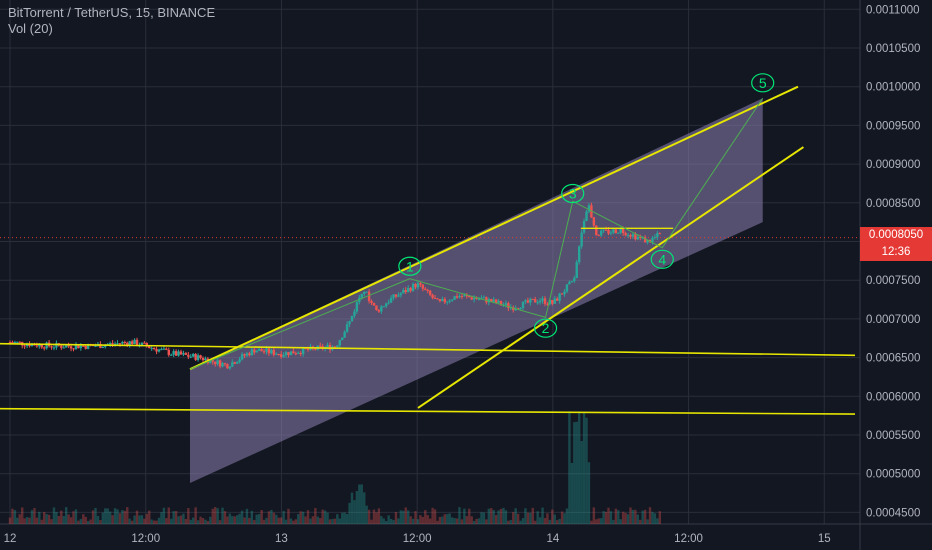  What do you see at coordinates (145, 539) in the screenshot?
I see `x-tick-label: 12:00` at bounding box center [145, 539].